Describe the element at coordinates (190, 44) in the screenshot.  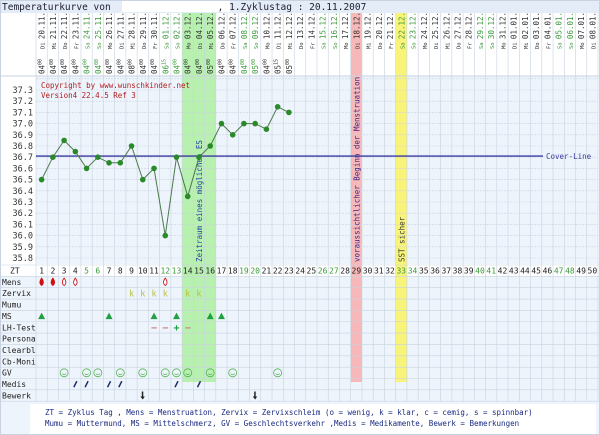
I see `weekday: Mo` at that location.